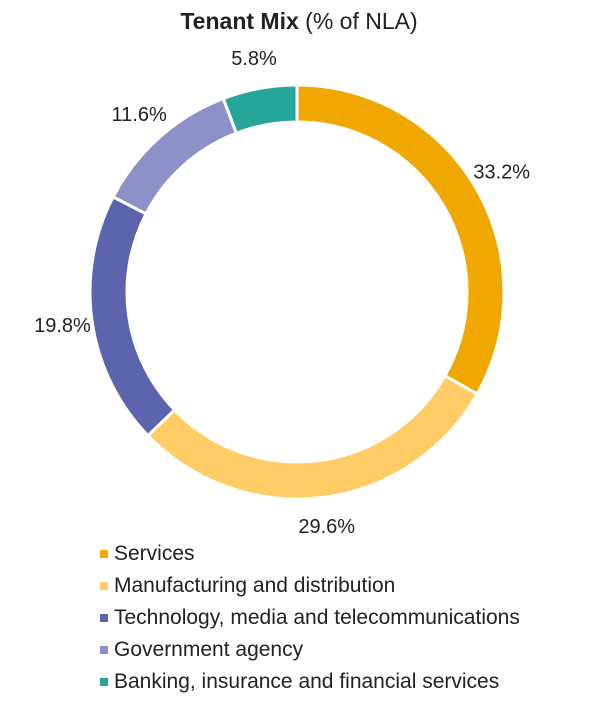  I want to click on donut-slice-banking, so click(260, 109).